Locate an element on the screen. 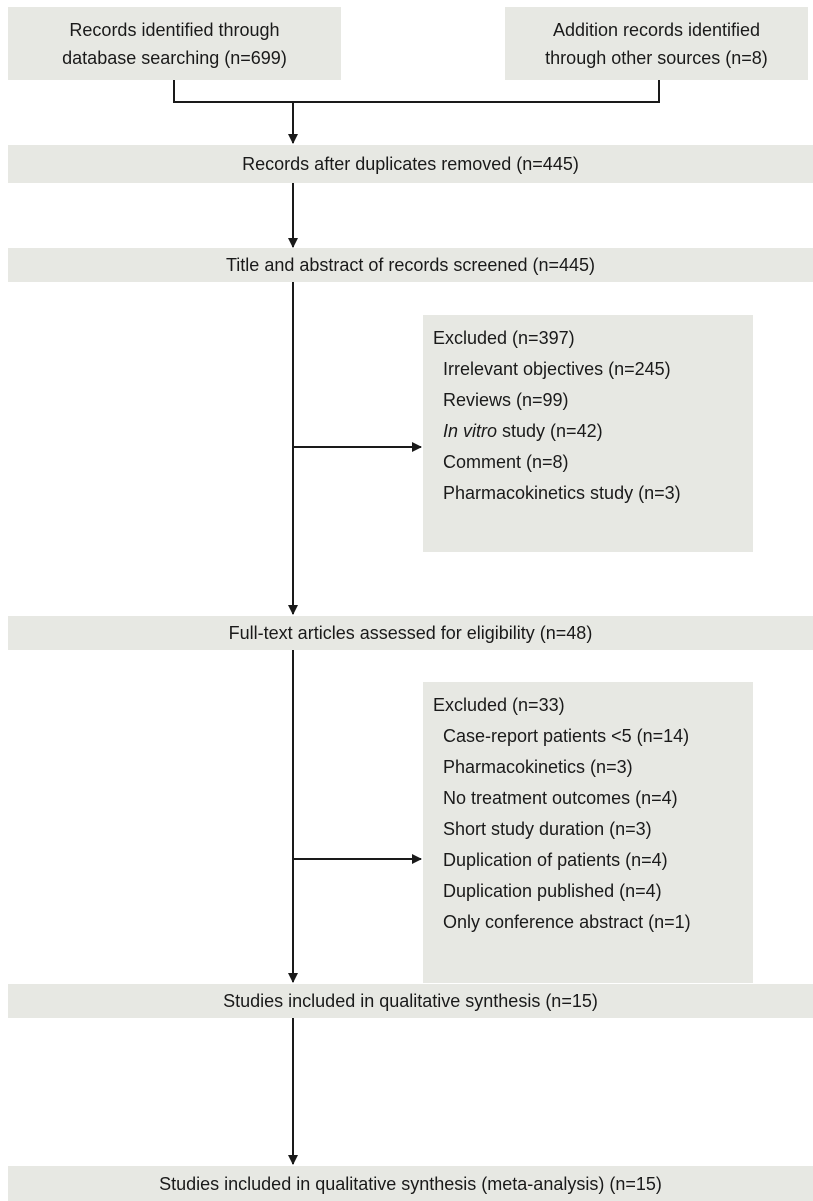  in-vitro-rest: study (n=42) is located at coordinates (550, 431).